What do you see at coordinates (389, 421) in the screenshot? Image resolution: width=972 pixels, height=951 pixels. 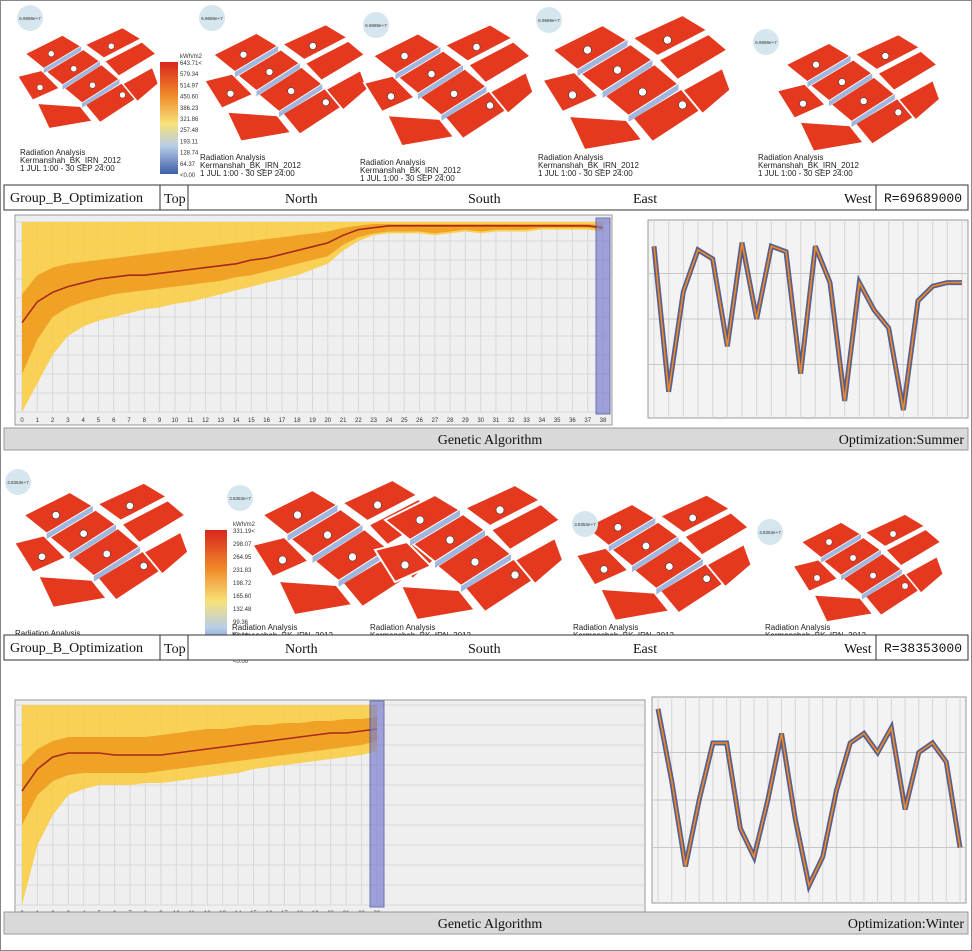 I see `x-tick-label: 24` at bounding box center [389, 421].